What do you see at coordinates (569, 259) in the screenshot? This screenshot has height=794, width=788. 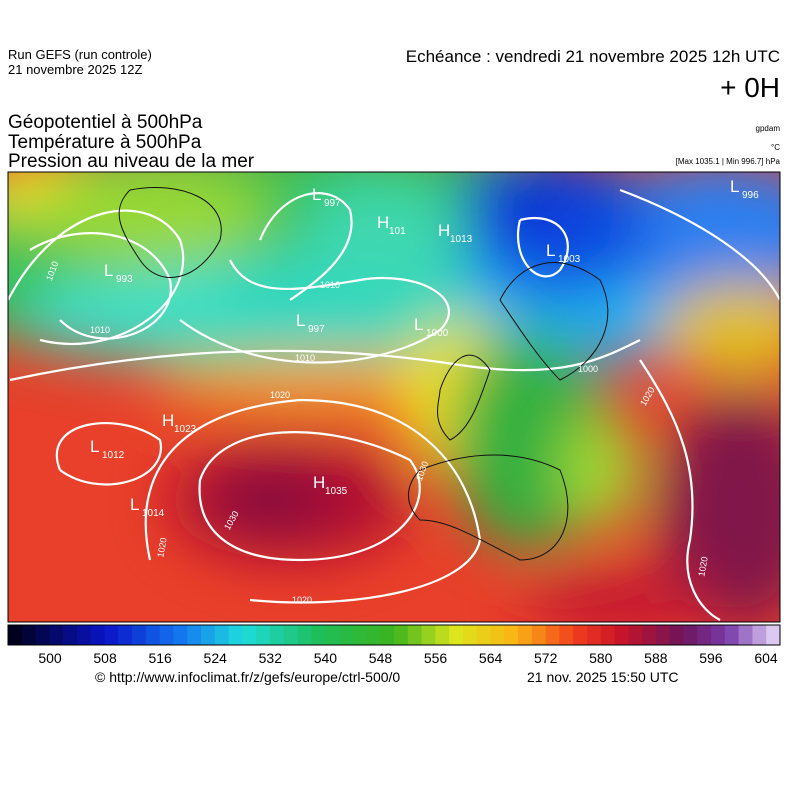 I see `center-value: 1003` at bounding box center [569, 259].